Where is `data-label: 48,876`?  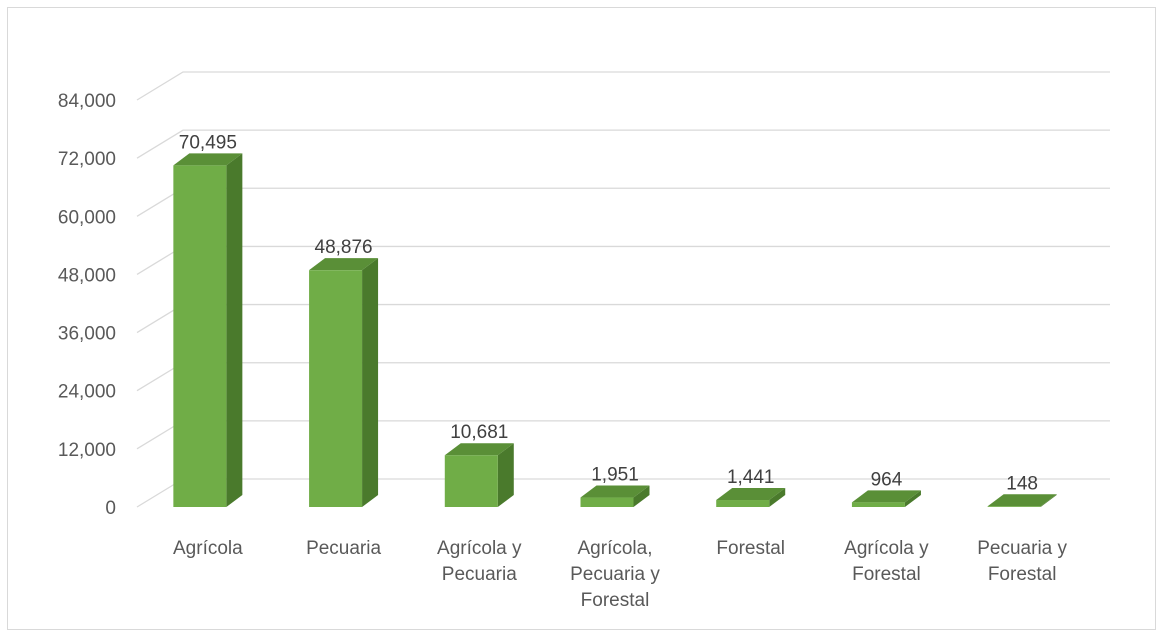 data-label: 48,876 is located at coordinates (344, 247).